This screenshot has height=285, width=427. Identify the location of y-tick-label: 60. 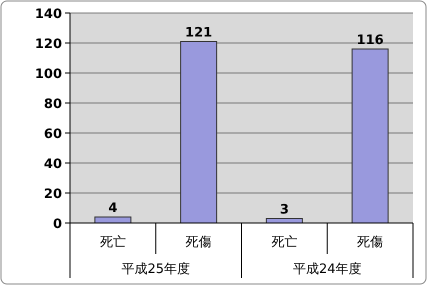
(53, 134).